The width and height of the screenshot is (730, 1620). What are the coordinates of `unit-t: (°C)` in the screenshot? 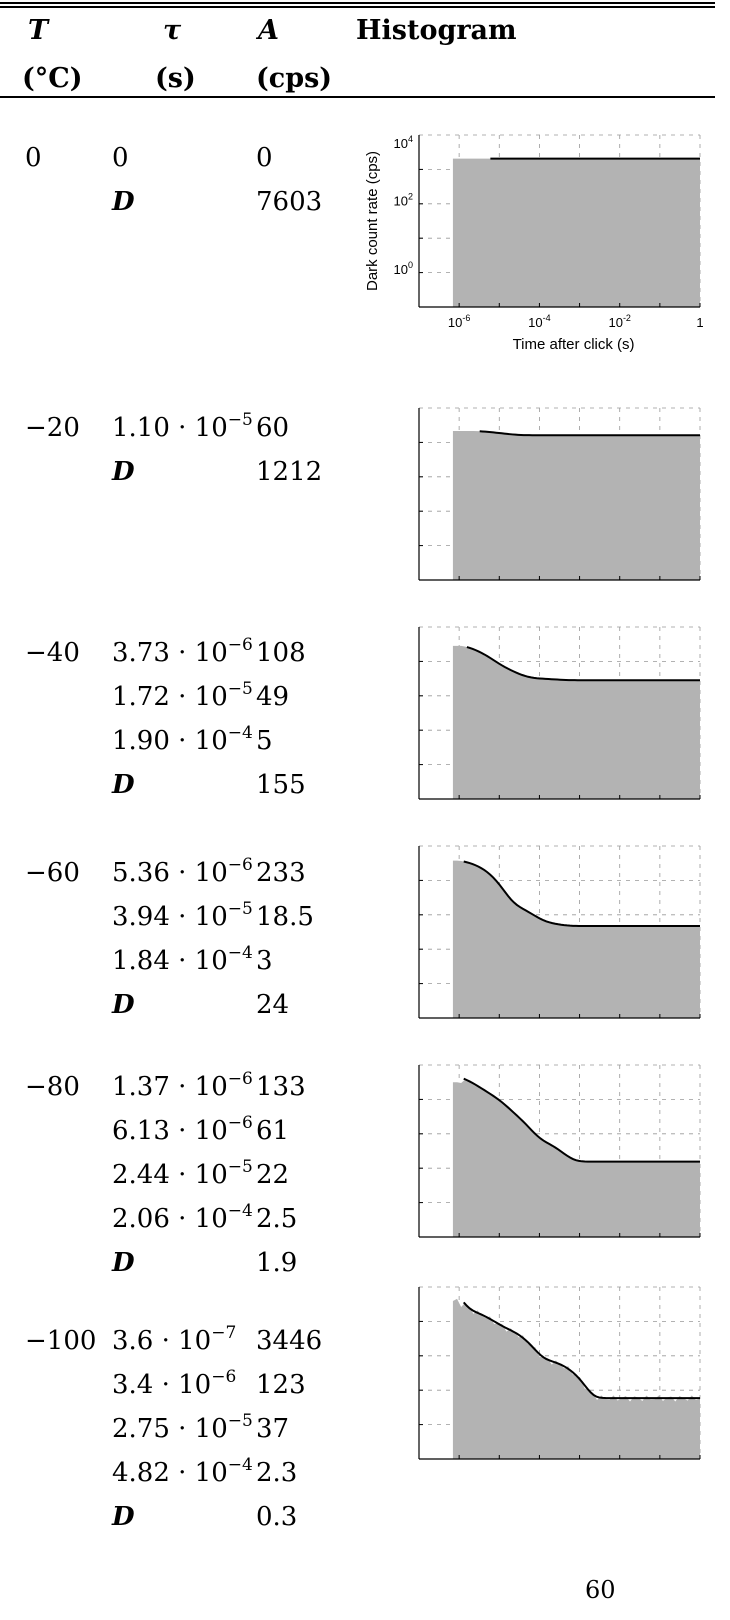 It's located at (52, 78).